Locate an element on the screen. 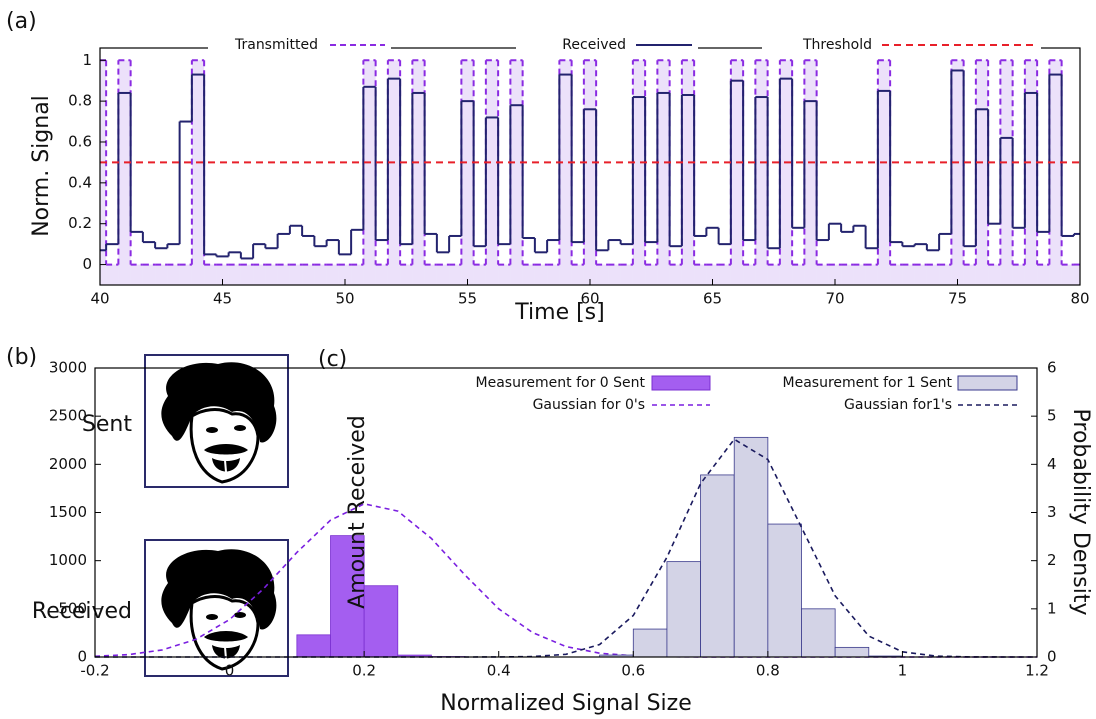 This screenshot has width=1096, height=719. panel-label: (a) is located at coordinates (21, 21).